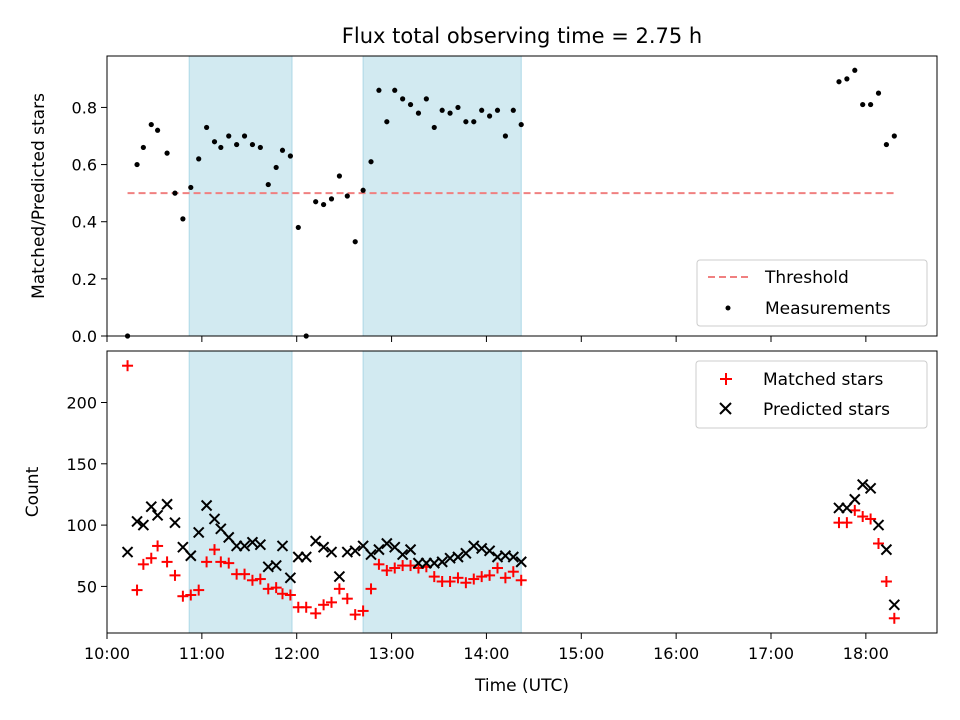 The height and width of the screenshot is (720, 960). What do you see at coordinates (866, 653) in the screenshot?
I see `x-tick-label: 18:00` at bounding box center [866, 653].